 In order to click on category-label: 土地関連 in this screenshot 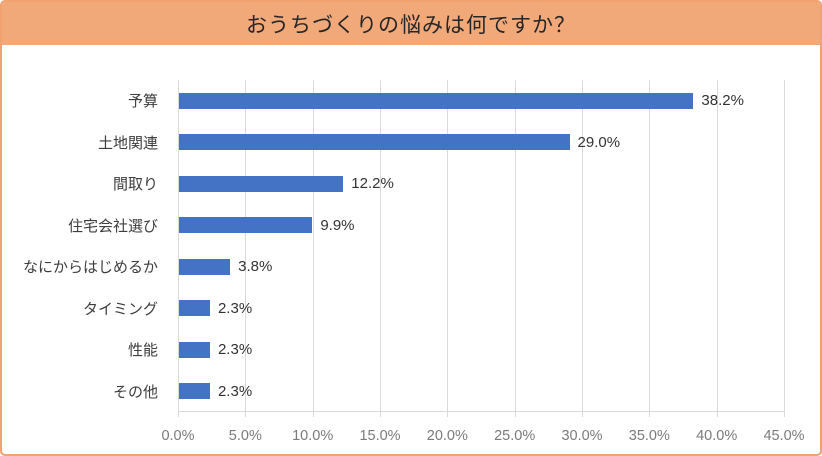, I will do `click(127, 143)`.